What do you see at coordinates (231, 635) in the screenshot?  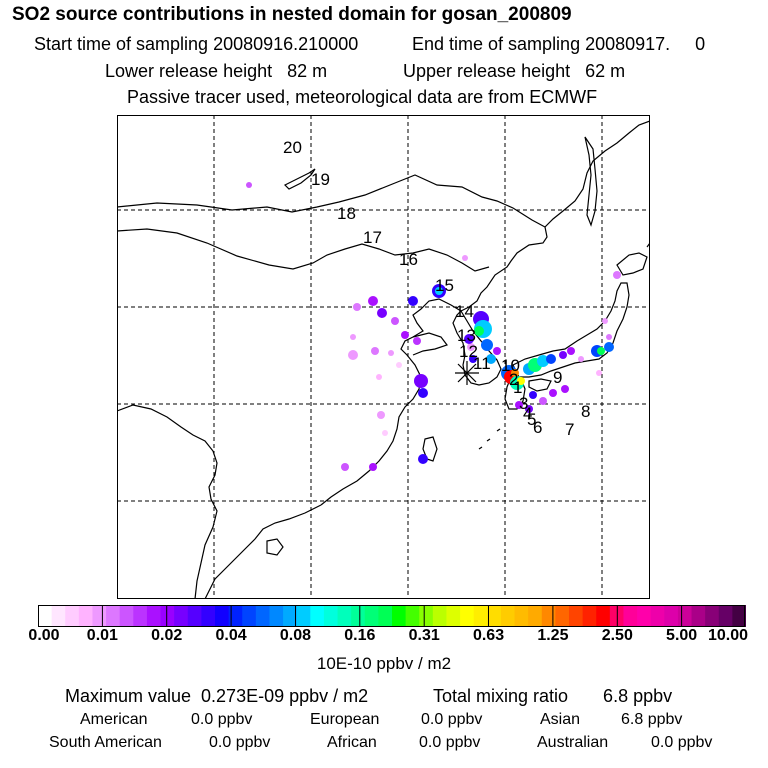 I see `colorbar-tick-label: 0.04` at bounding box center [231, 635].